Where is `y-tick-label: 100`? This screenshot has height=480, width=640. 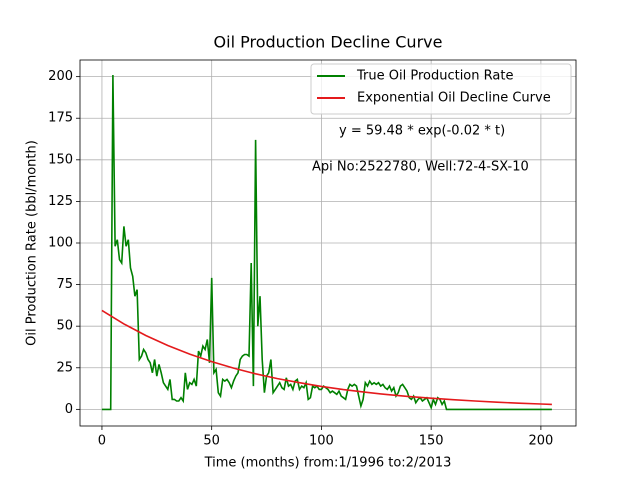 y-tick-label: 100 is located at coordinates (60, 243).